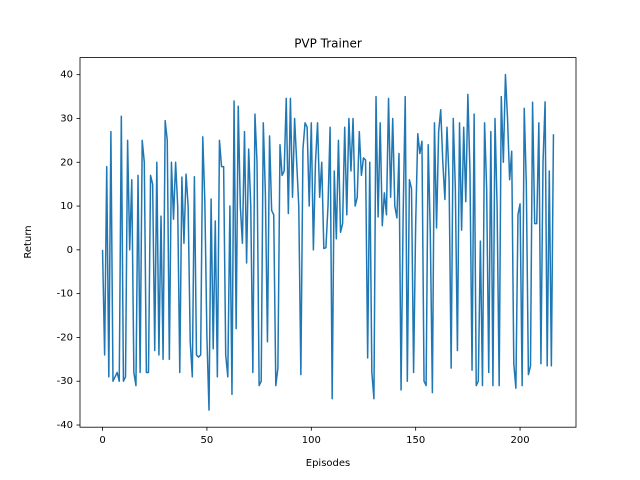  Describe the element at coordinates (207, 440) in the screenshot. I see `x-tick-label: 50` at that location.